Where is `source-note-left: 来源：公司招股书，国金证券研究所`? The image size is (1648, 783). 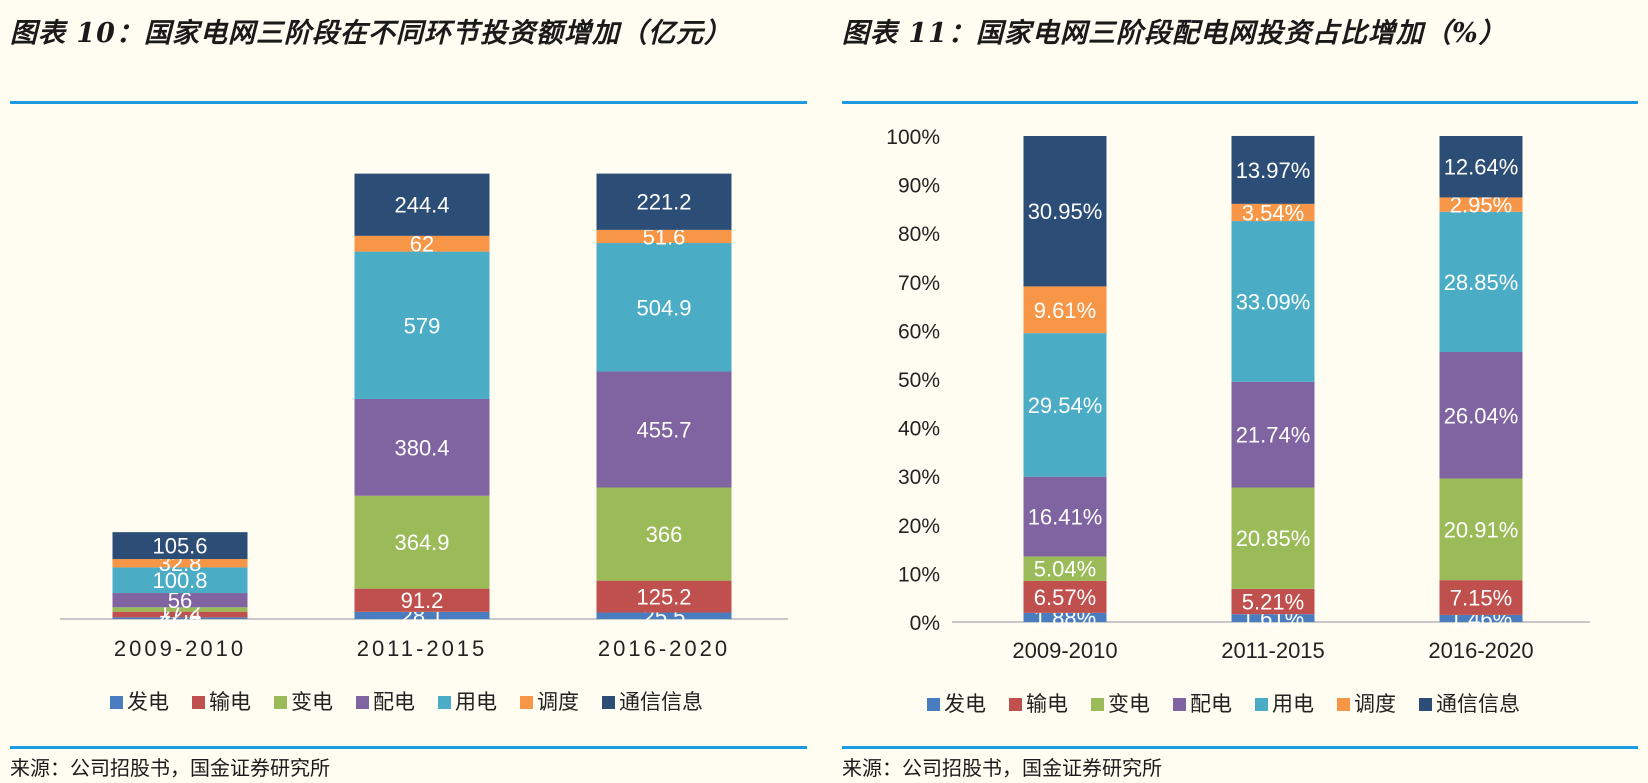
source-note-left: 来源：公司招股书，国金证券研究所 is located at coordinates (170, 768).